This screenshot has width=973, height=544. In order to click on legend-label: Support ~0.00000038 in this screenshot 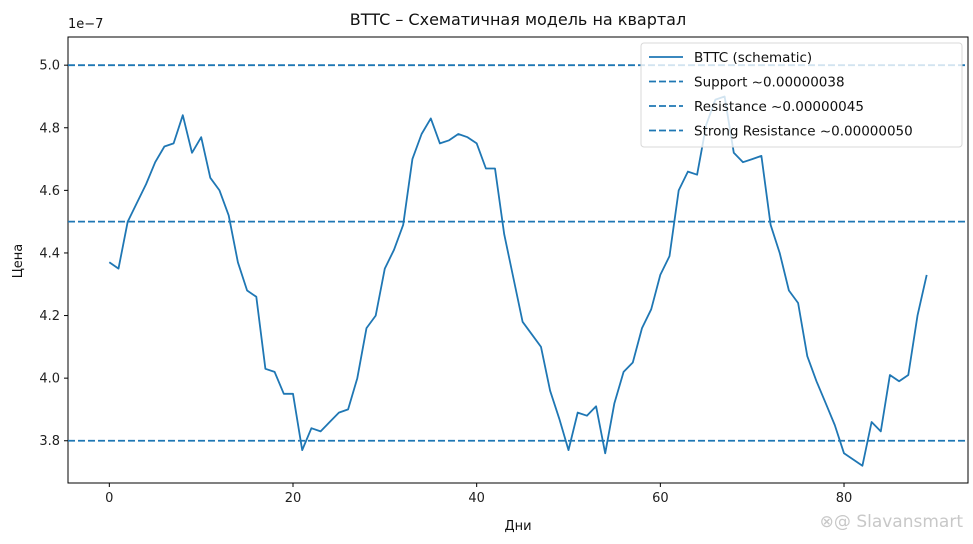, I will do `click(769, 83)`.